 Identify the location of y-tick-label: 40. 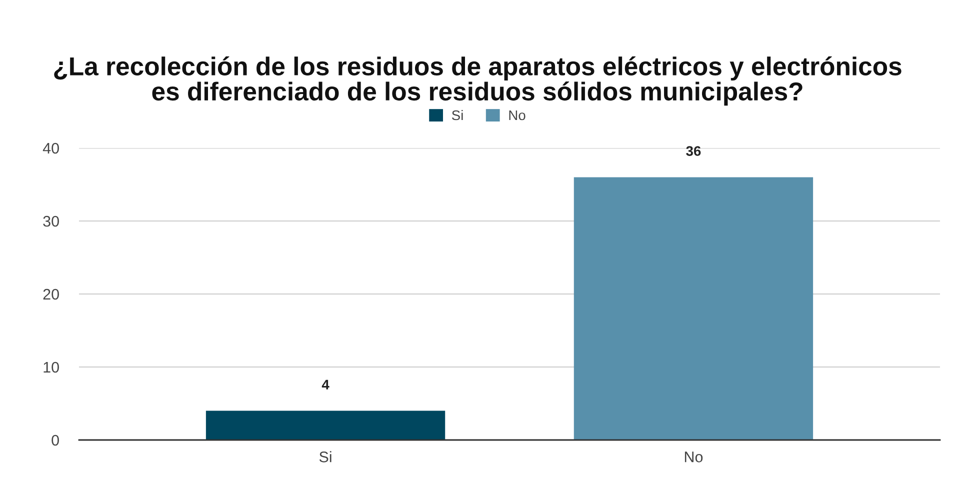
(50, 148).